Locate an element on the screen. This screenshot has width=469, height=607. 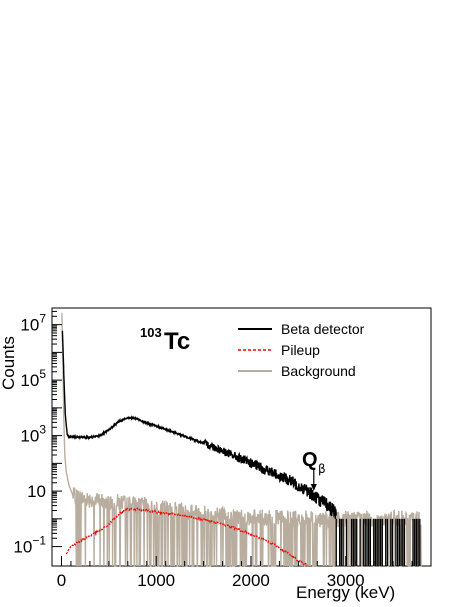
legend-label-beta: Beta detector is located at coordinates (323, 329).